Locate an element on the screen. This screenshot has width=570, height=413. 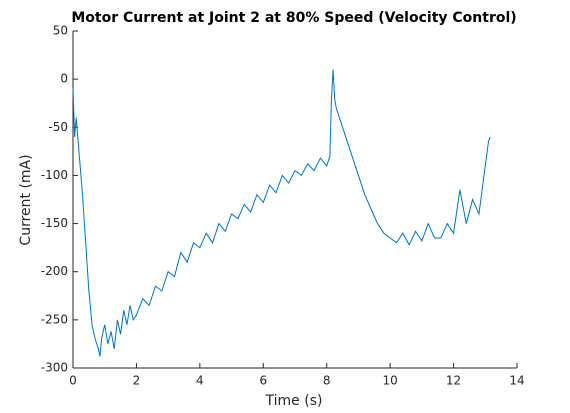
x-tick-label: 0 is located at coordinates (73, 381).